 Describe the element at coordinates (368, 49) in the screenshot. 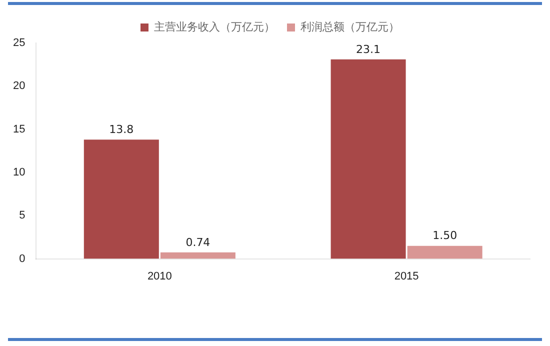

I see `data-label: 23.1` at that location.